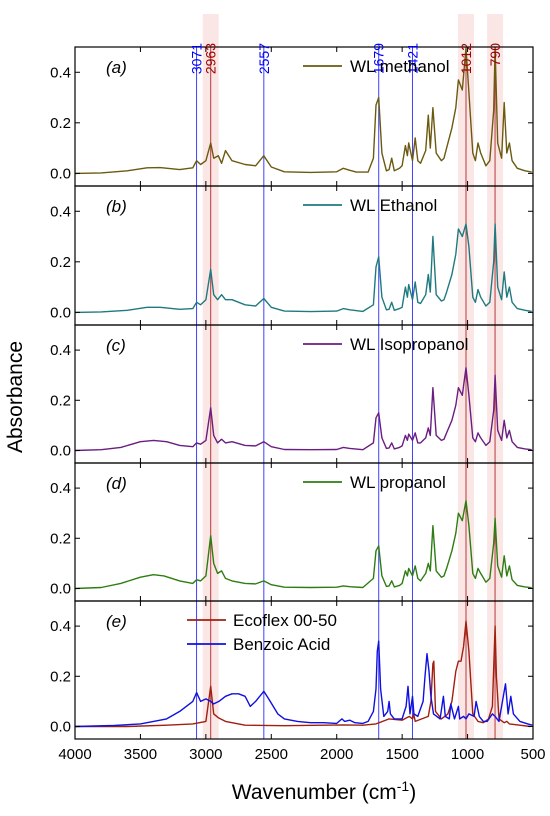 This screenshot has height=816, width=550. What do you see at coordinates (412, 58) in the screenshot?
I see `peak-label-1421: 1421` at bounding box center [412, 58].